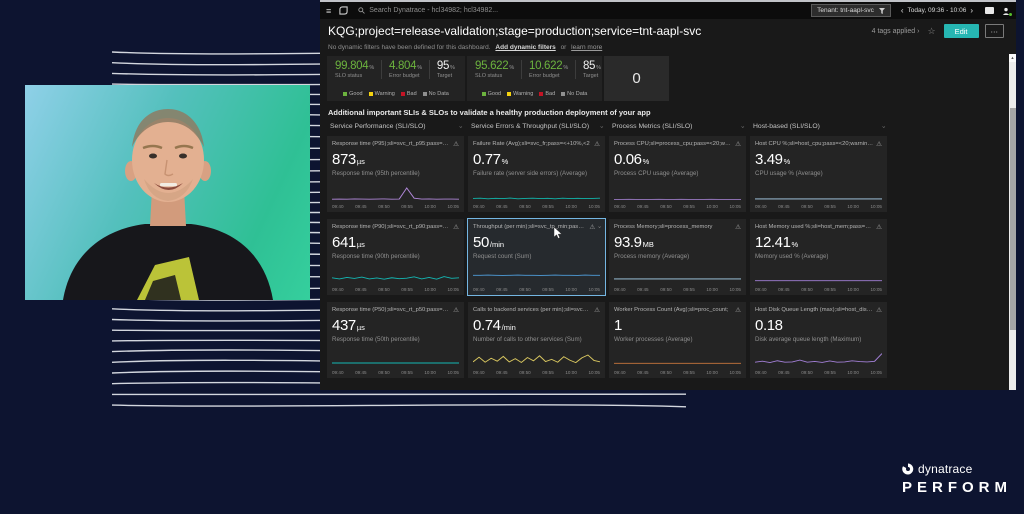  Describe the element at coordinates (168, 204) in the screenshot. I see `presenter-illustration` at that location.